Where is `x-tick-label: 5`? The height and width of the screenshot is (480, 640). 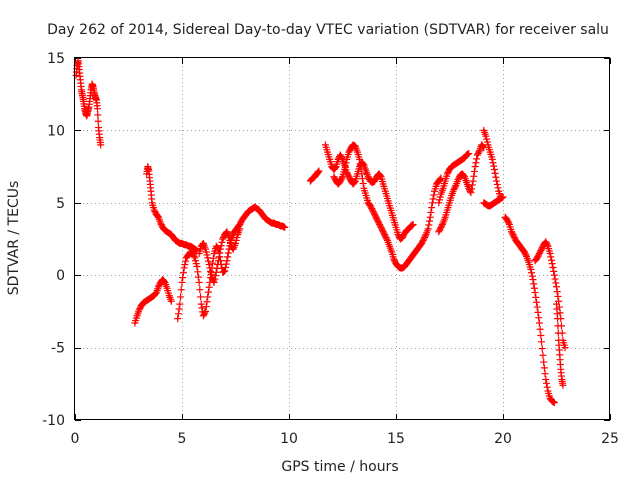
x-tick-label: 5 is located at coordinates (182, 439).